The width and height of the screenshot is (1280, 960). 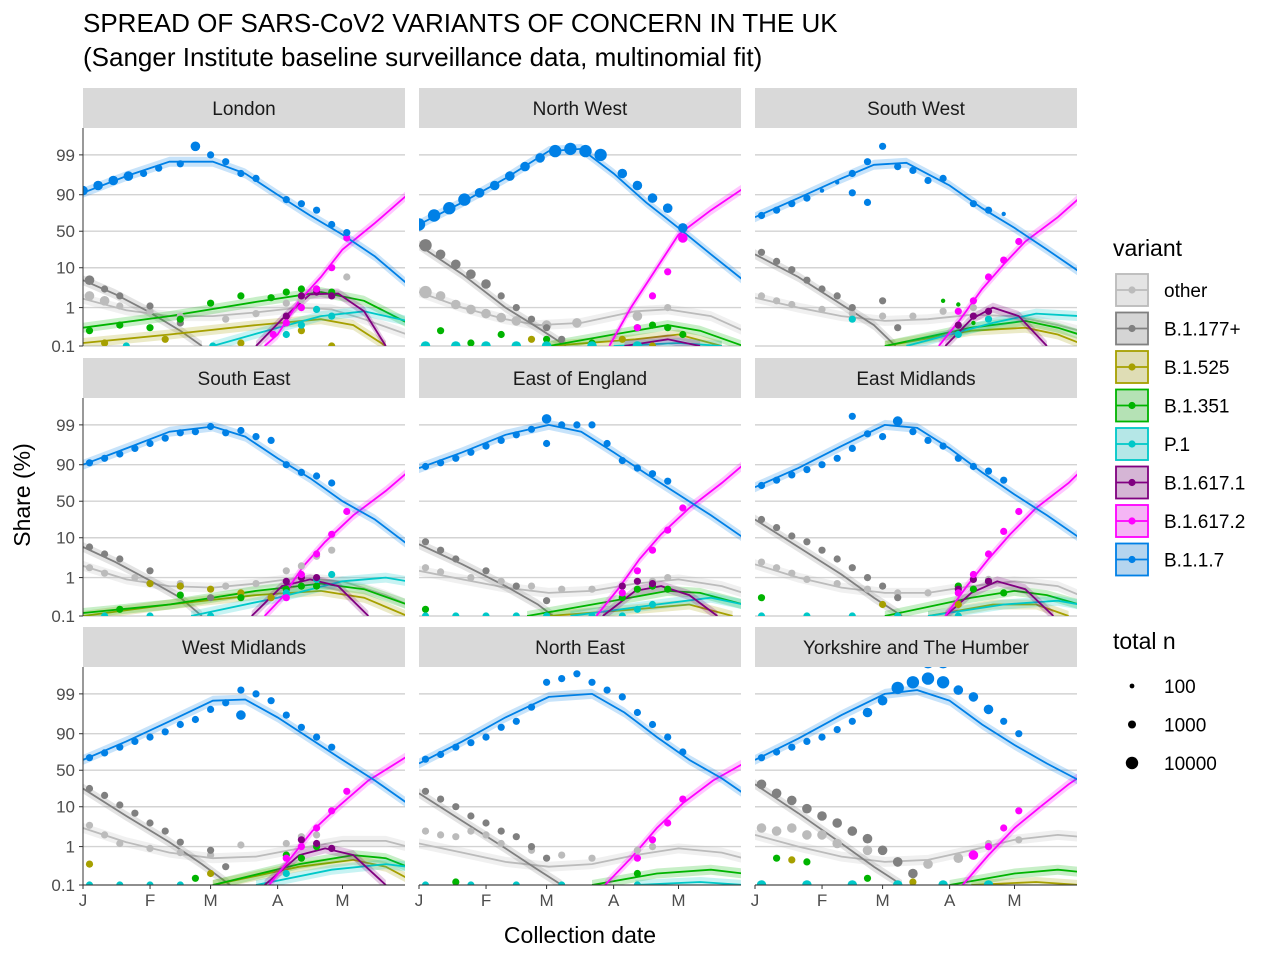 I want to click on x-tick-label: A, so click(x=278, y=900).